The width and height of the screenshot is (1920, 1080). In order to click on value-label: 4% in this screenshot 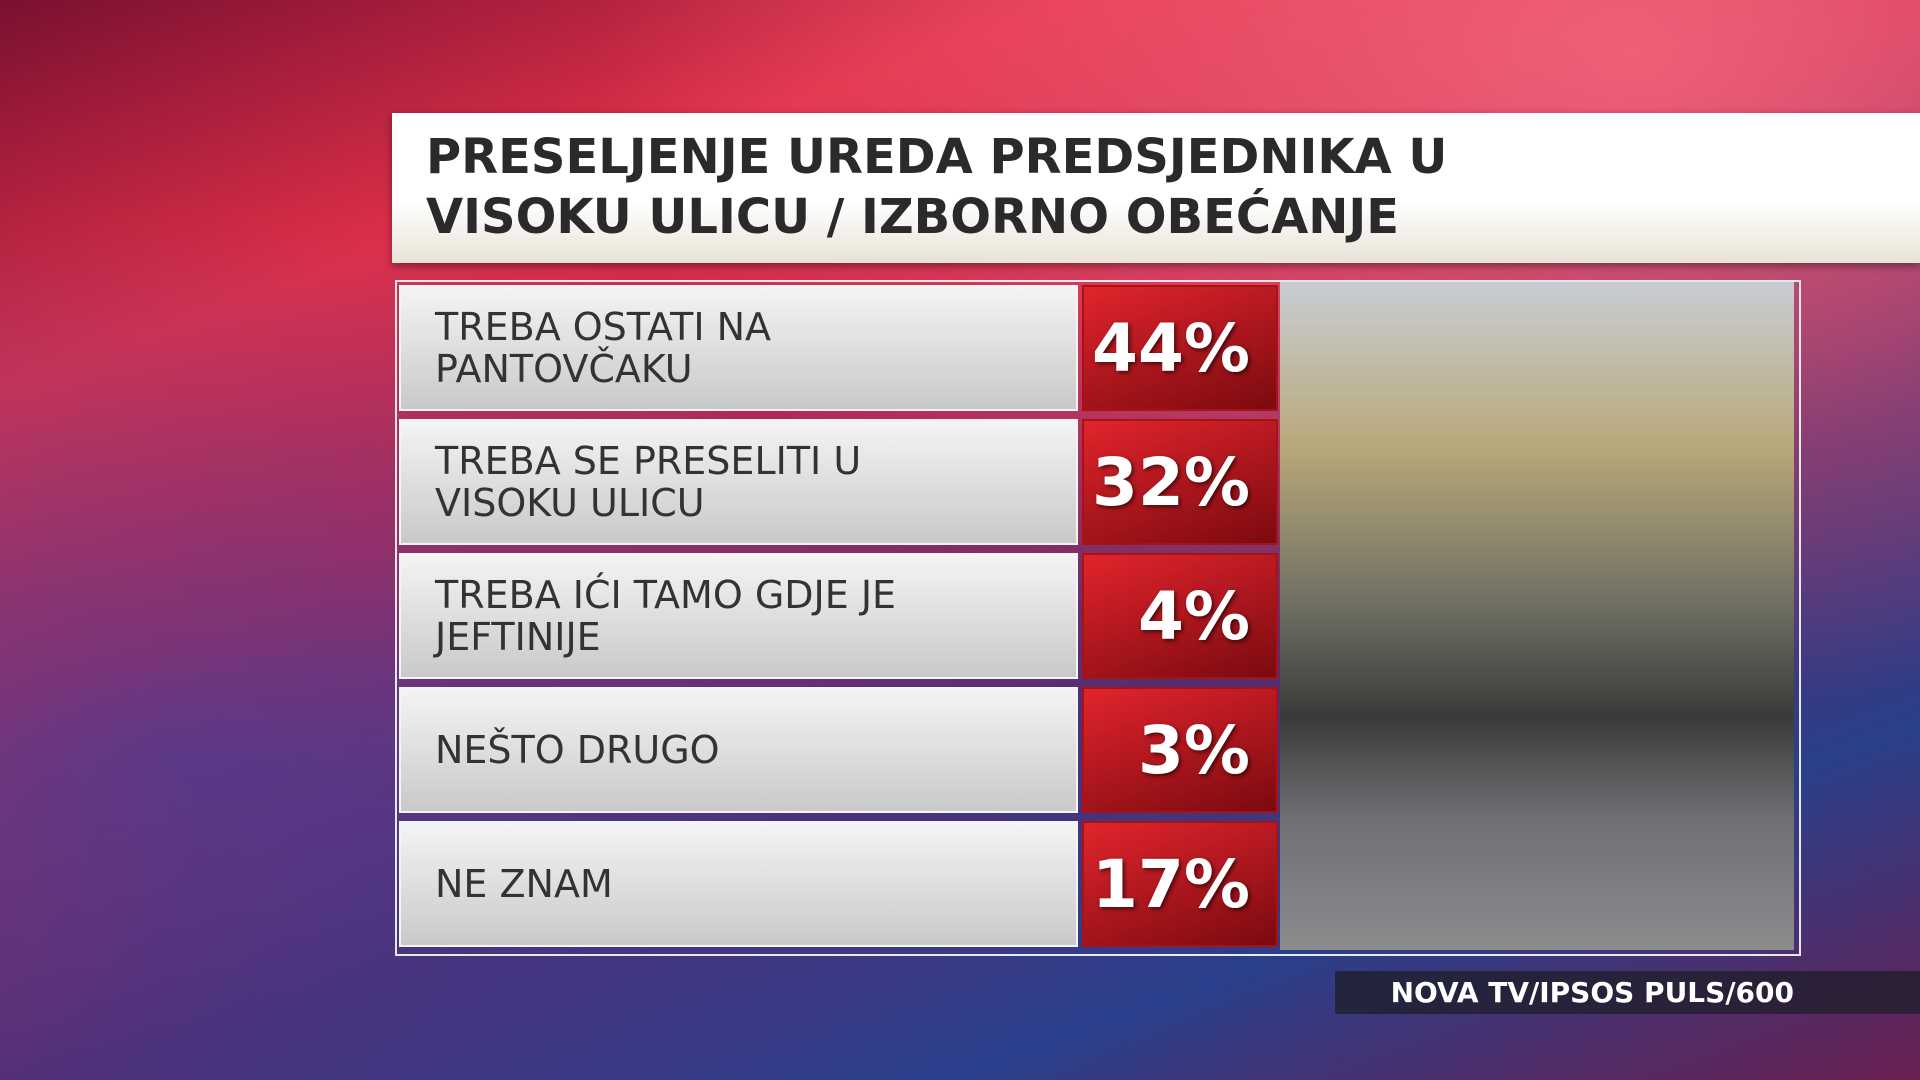, I will do `click(1180, 616)`.